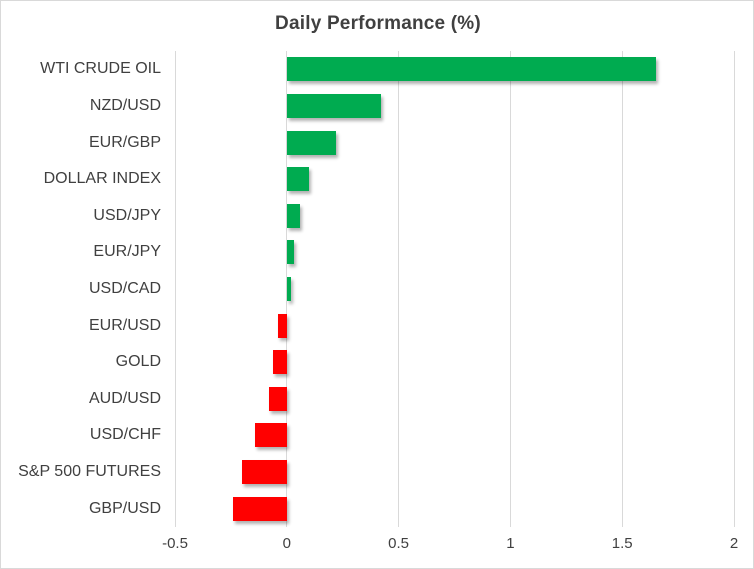  I want to click on category-label-dollar-index: DOLLAR INDEX, so click(102, 179).